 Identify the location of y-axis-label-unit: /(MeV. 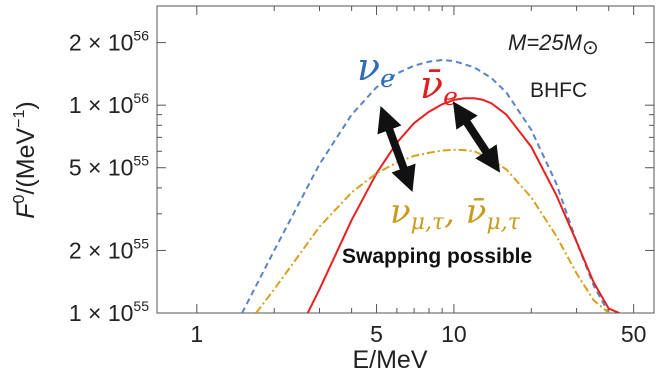
(26, 161).